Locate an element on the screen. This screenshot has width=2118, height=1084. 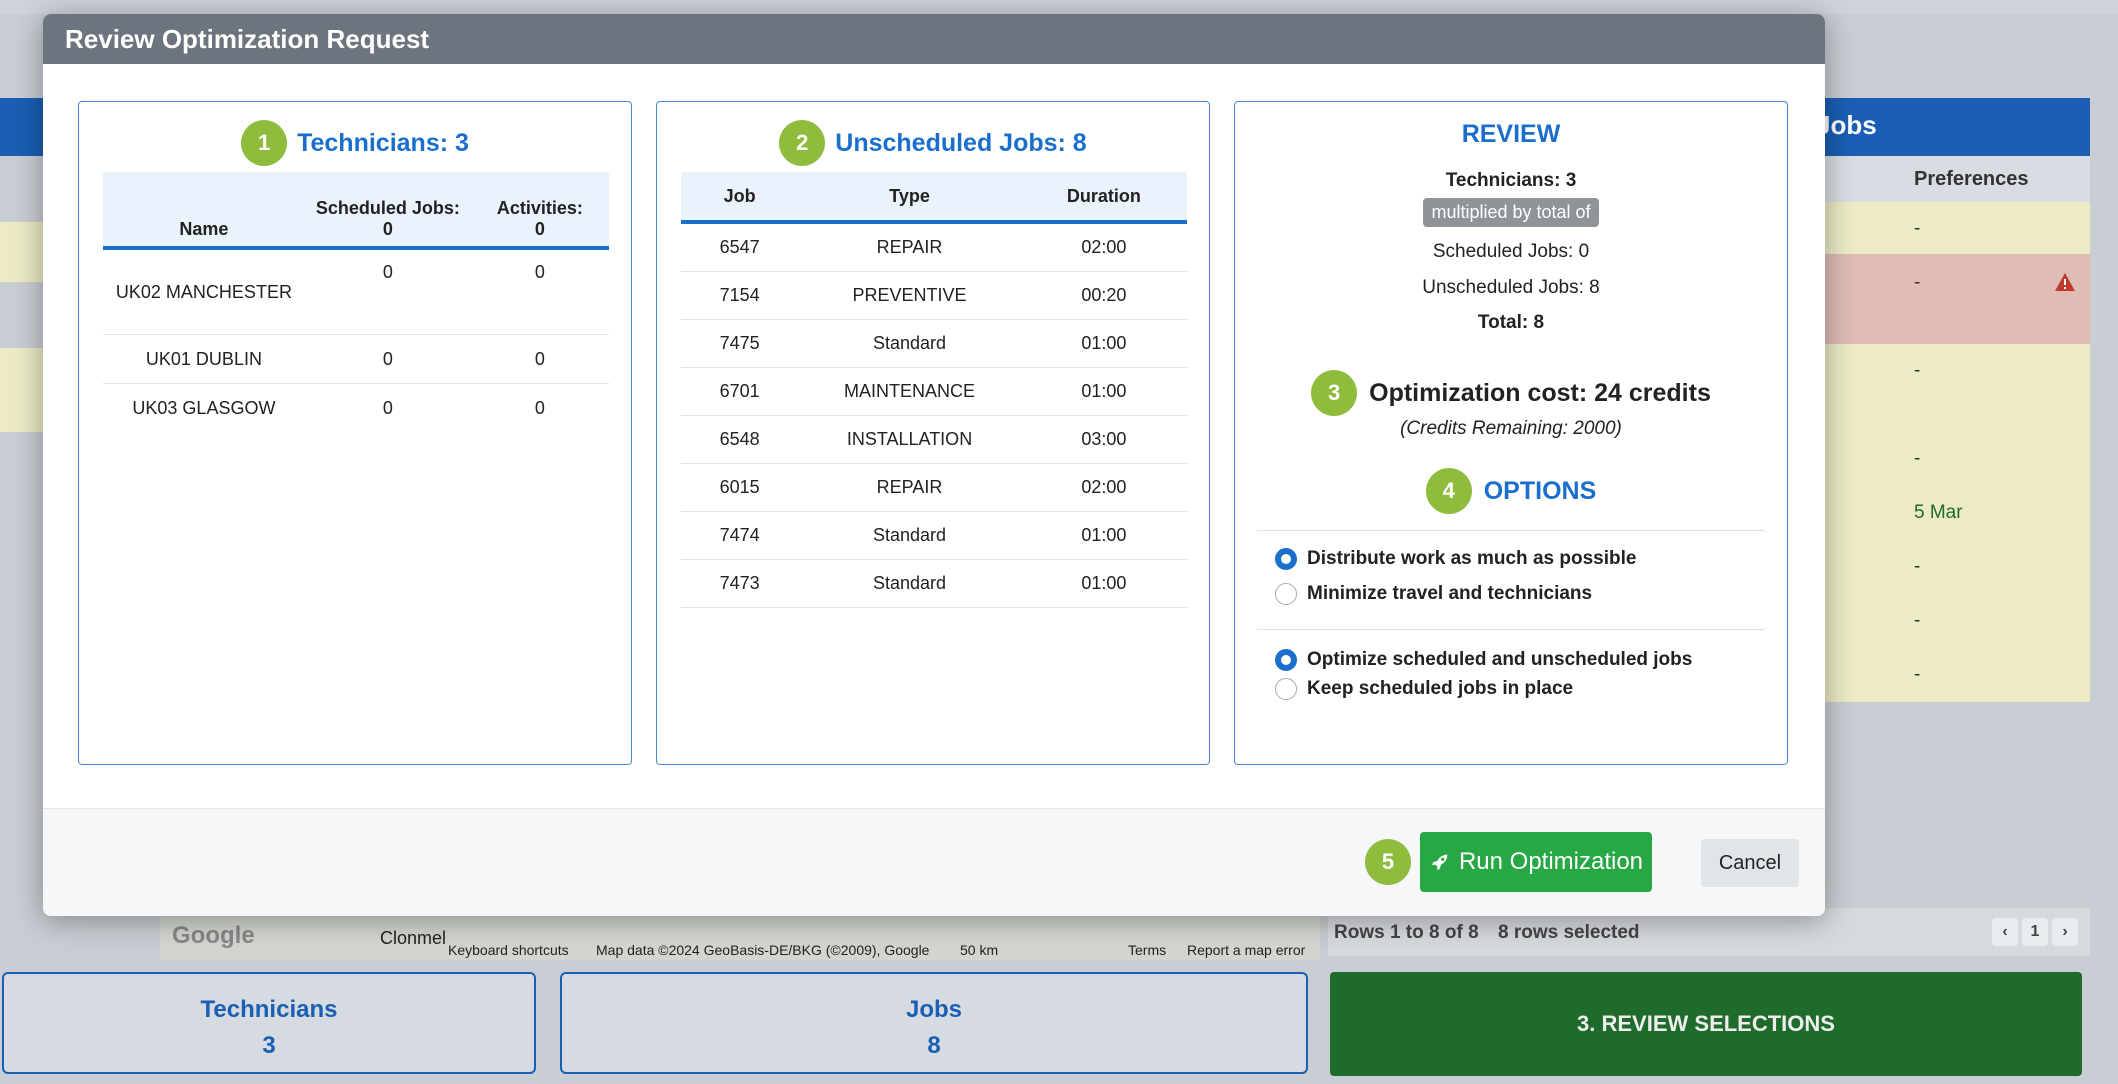
job-job: 6701 is located at coordinates (740, 391).